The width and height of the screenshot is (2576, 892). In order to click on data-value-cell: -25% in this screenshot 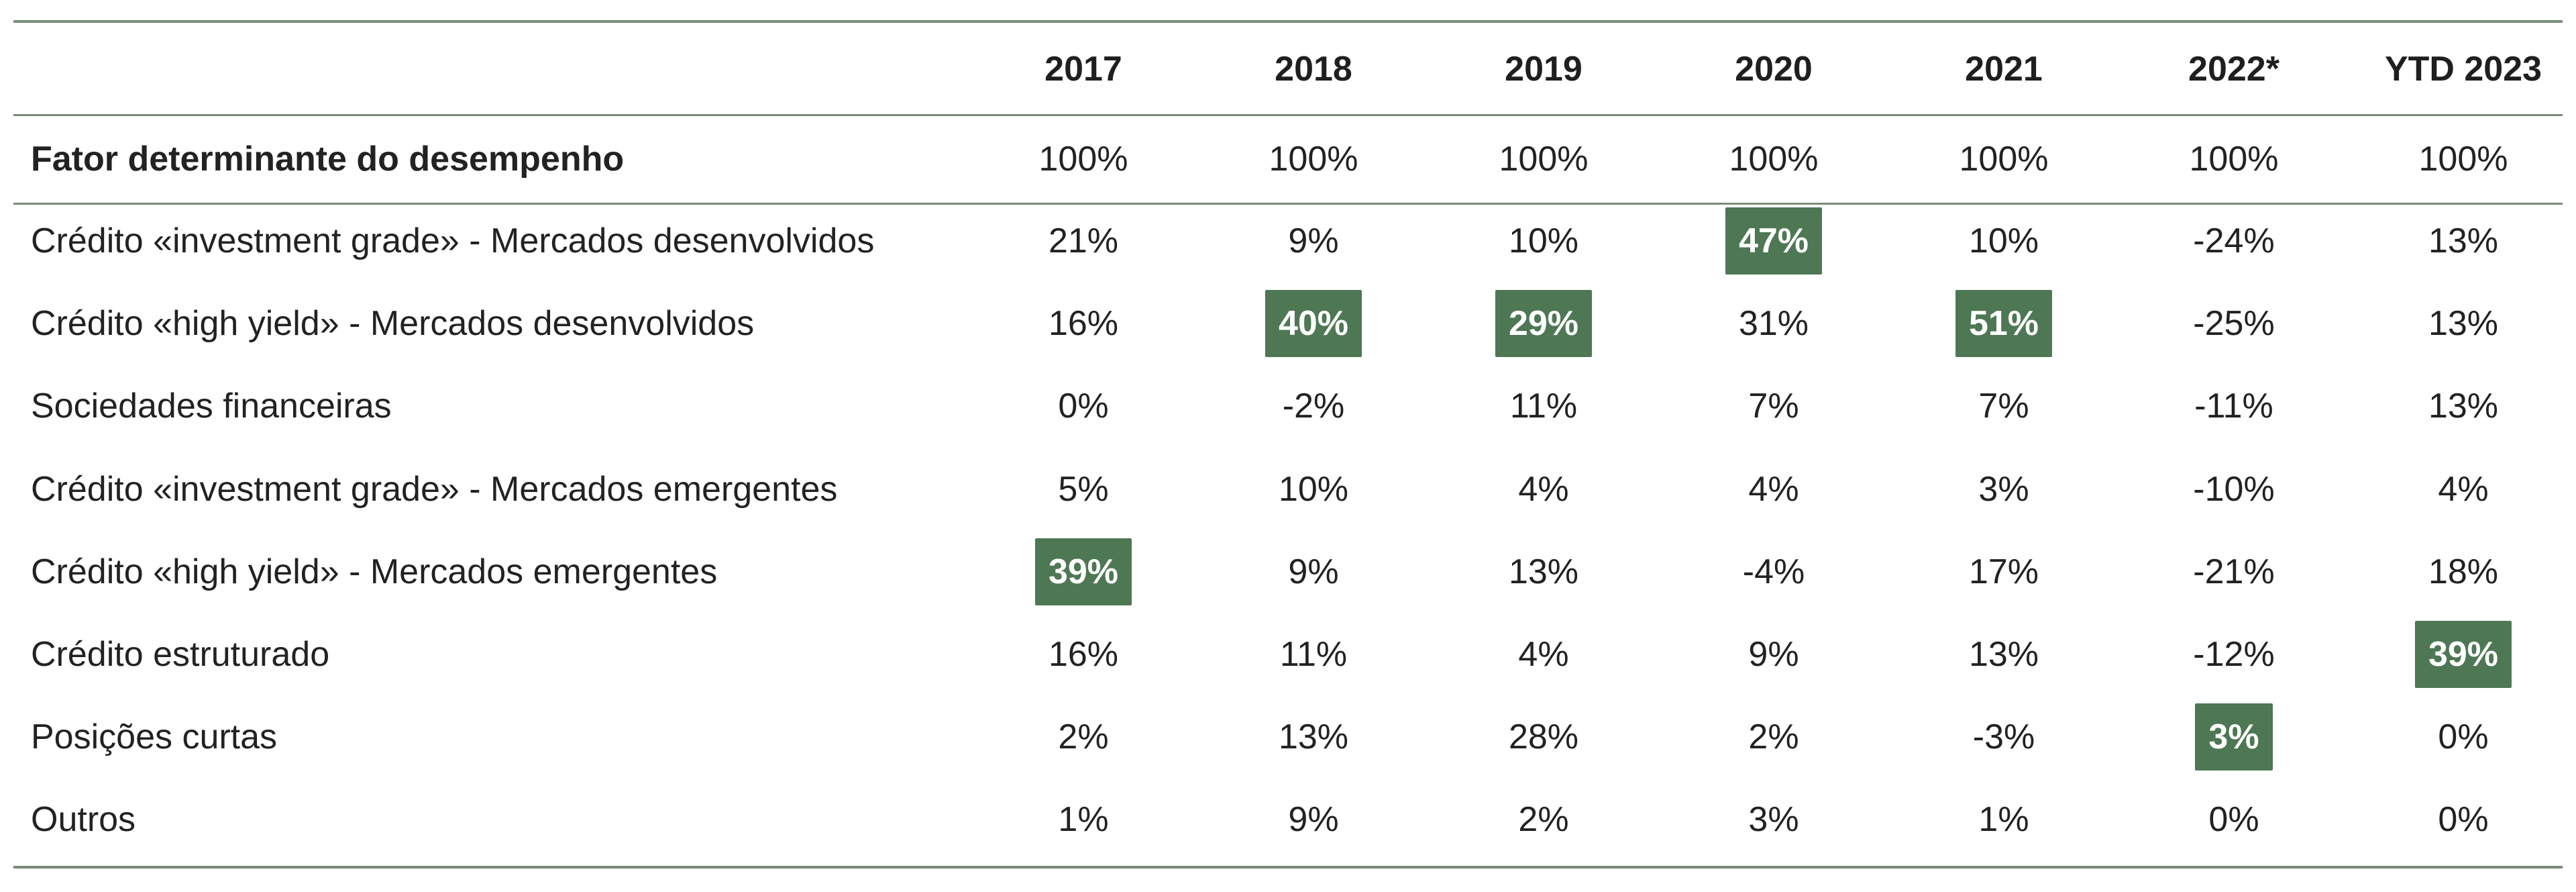, I will do `click(2234, 323)`.